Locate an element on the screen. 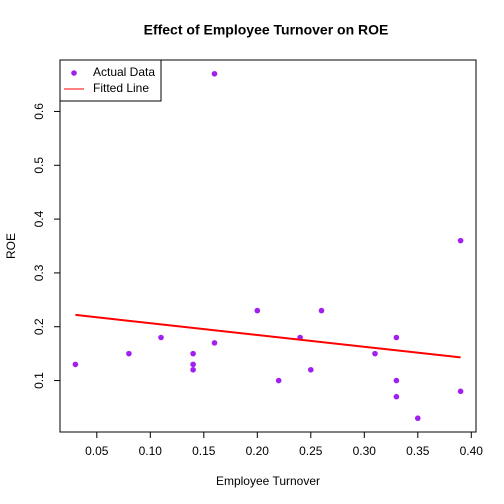  chart-title: Effect of Employee Turnover on ROE is located at coordinates (266, 30).